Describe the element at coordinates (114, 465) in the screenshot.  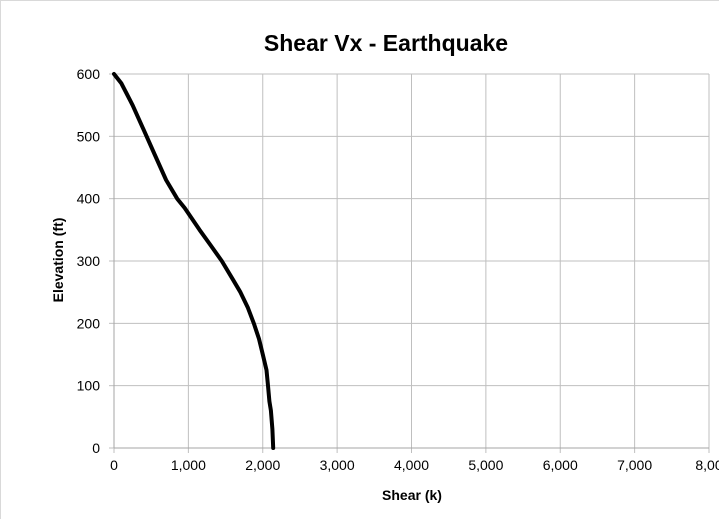
I see `x-tick-label: 0` at that location.